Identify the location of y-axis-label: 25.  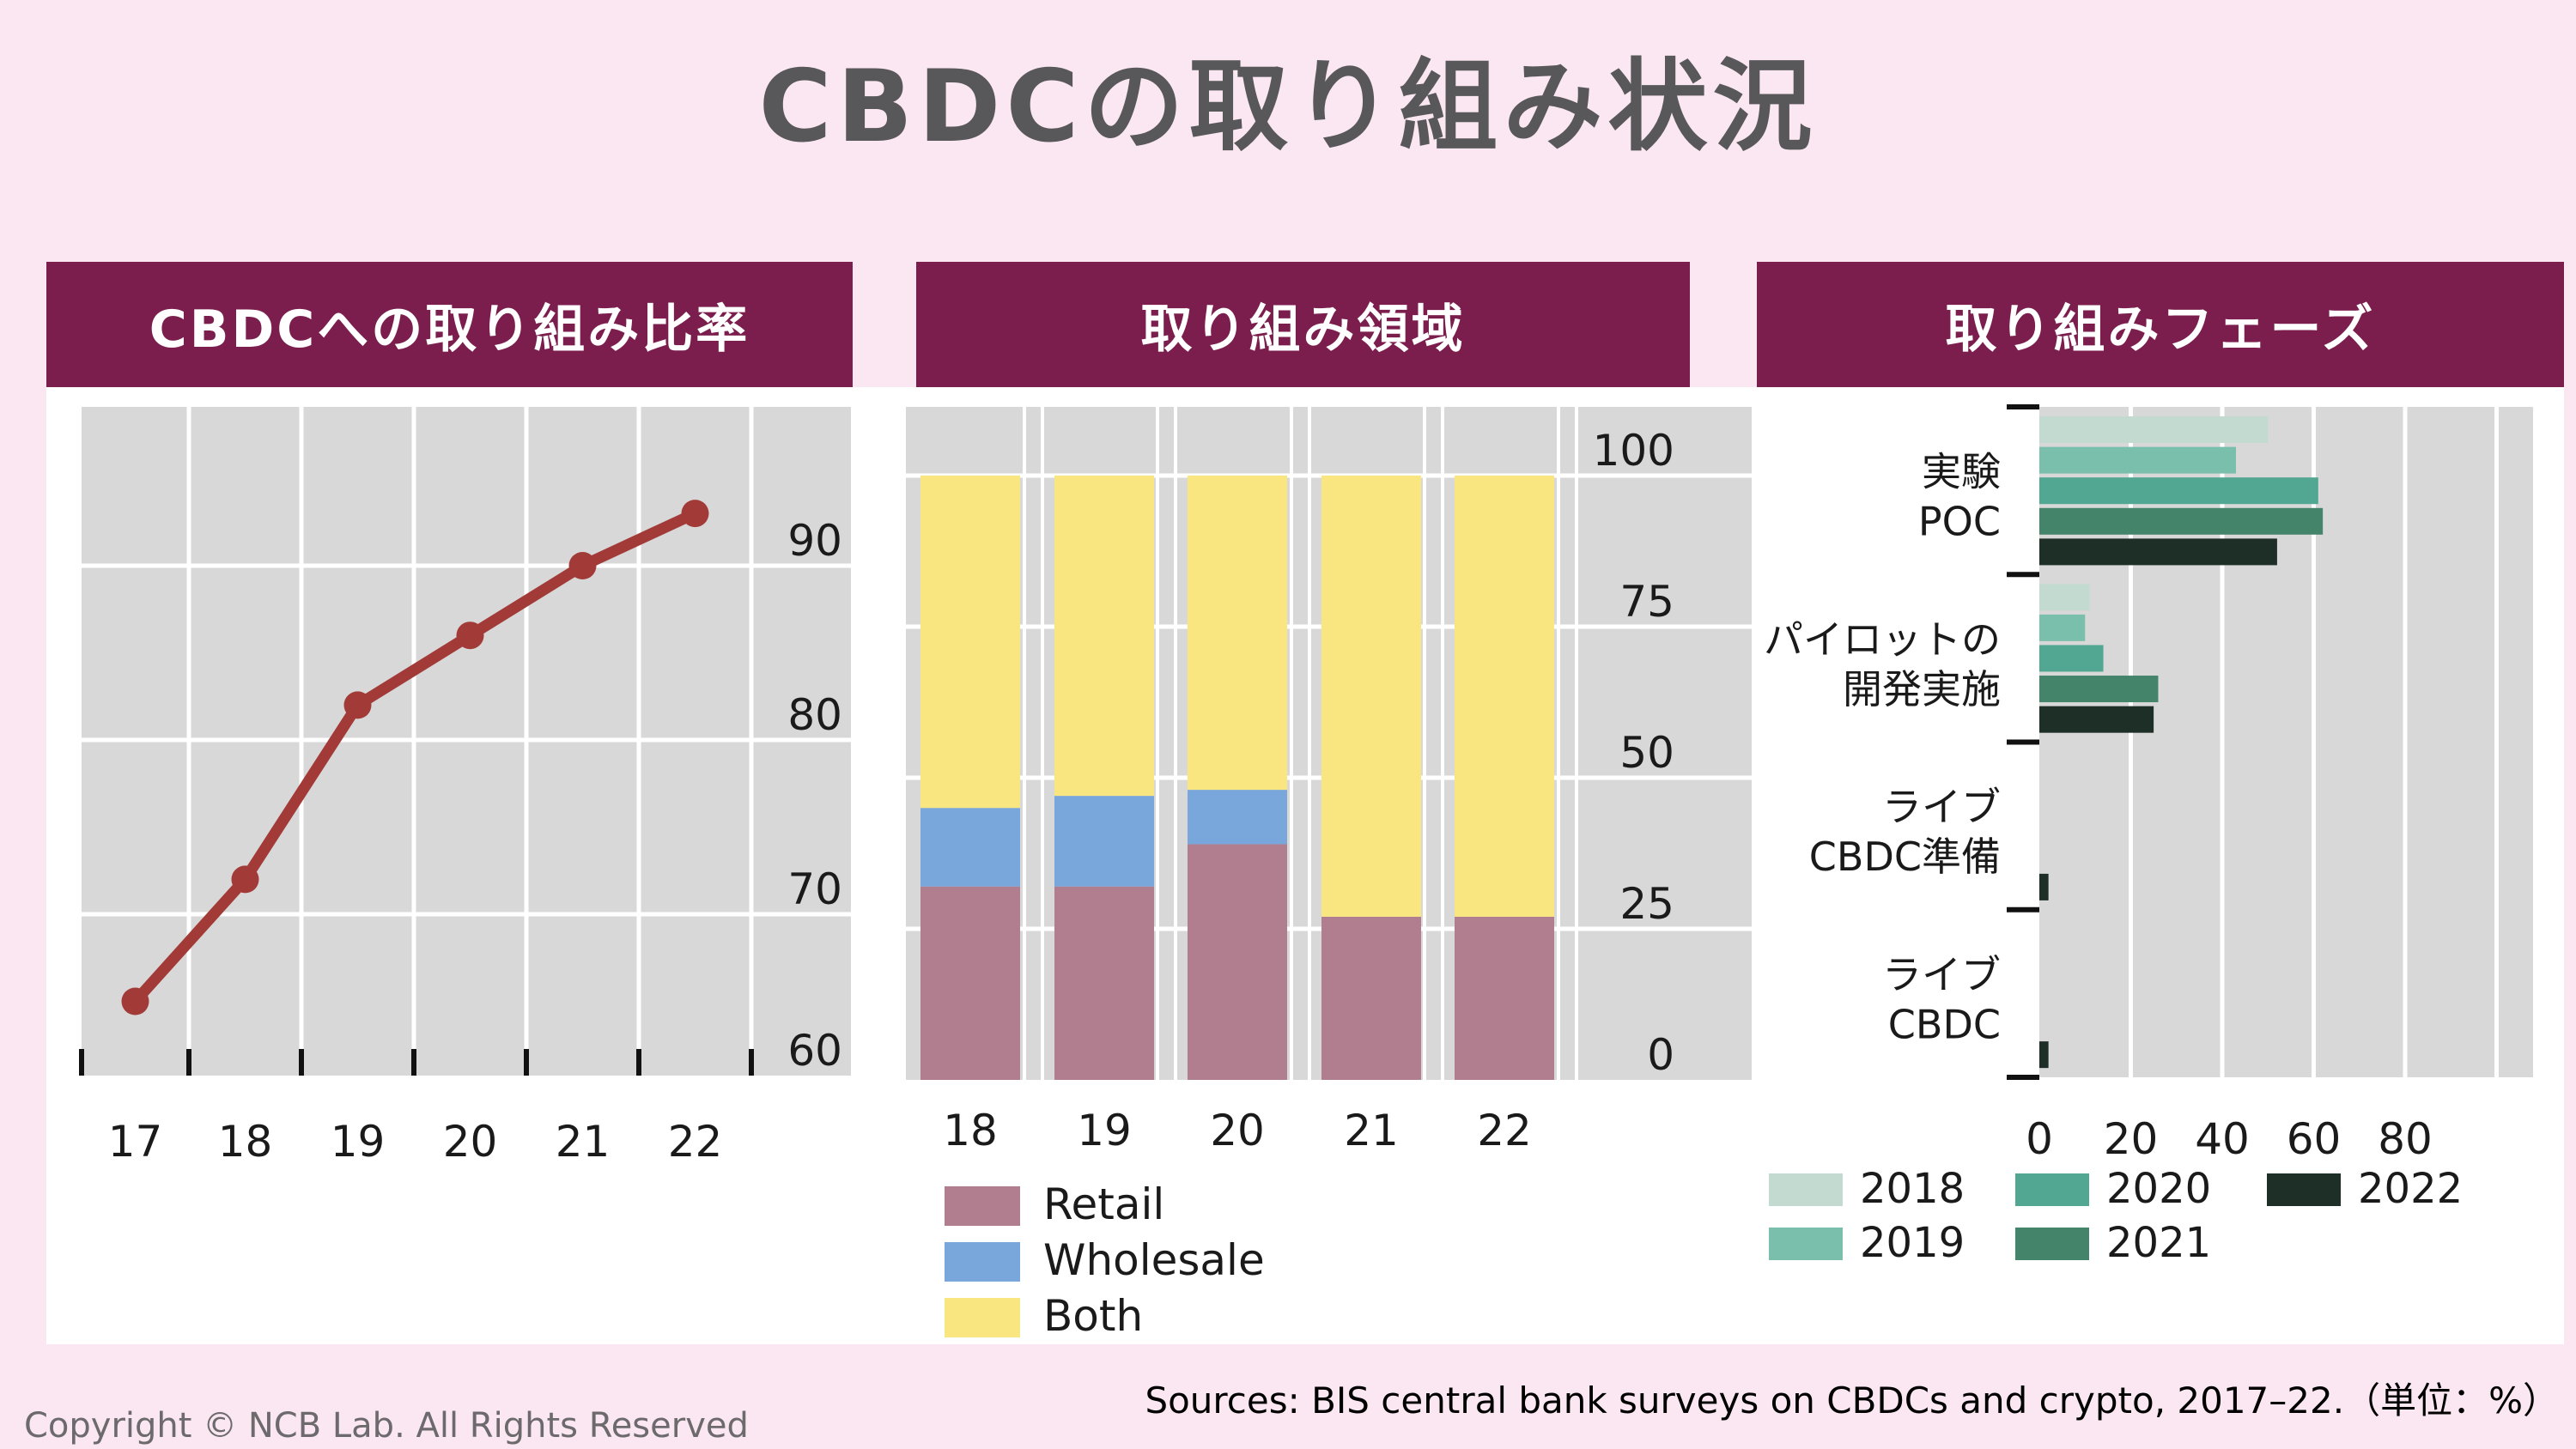
(1646, 904).